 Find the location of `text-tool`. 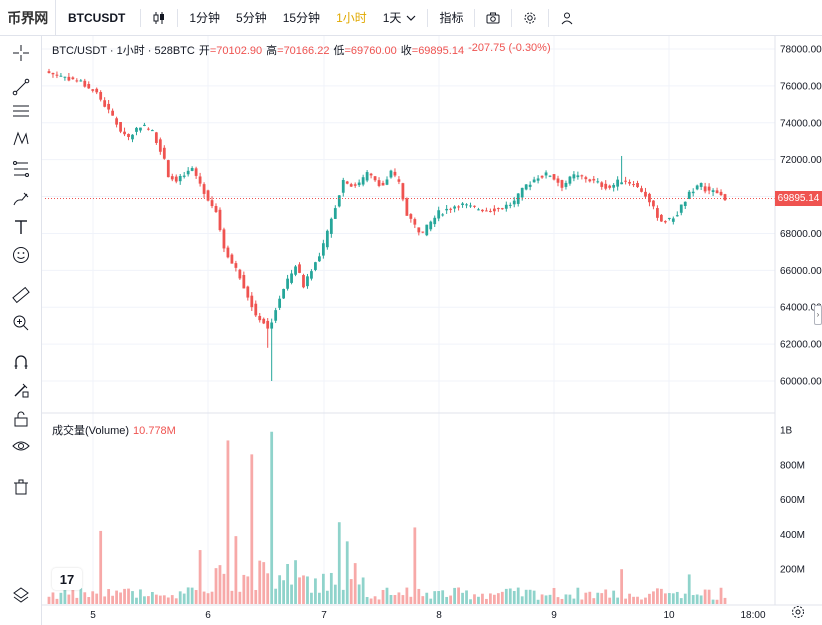

text-tool is located at coordinates (21, 227).